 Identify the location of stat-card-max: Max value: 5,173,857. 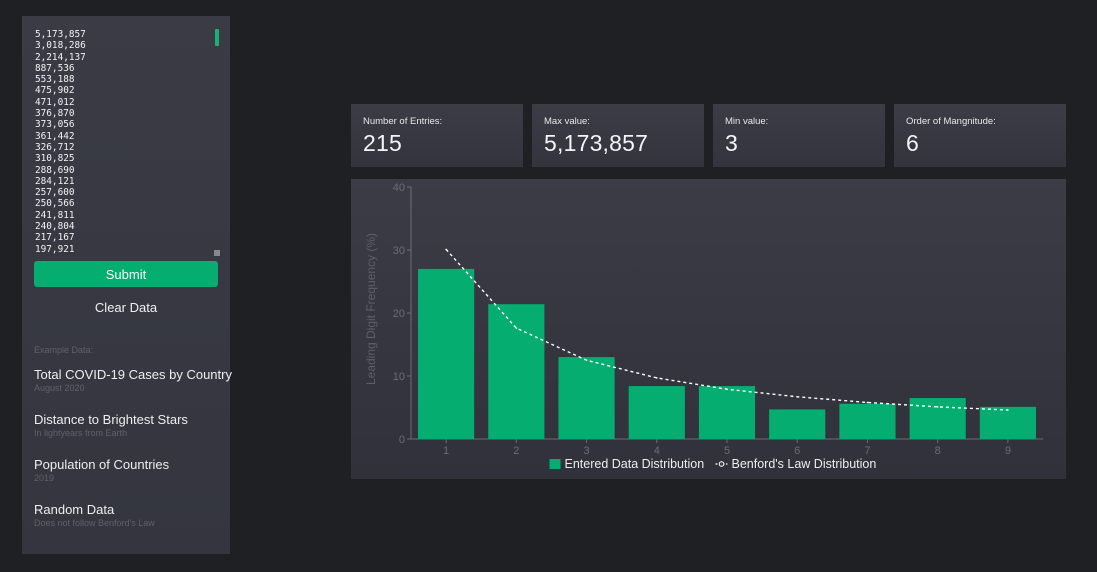
(618, 135).